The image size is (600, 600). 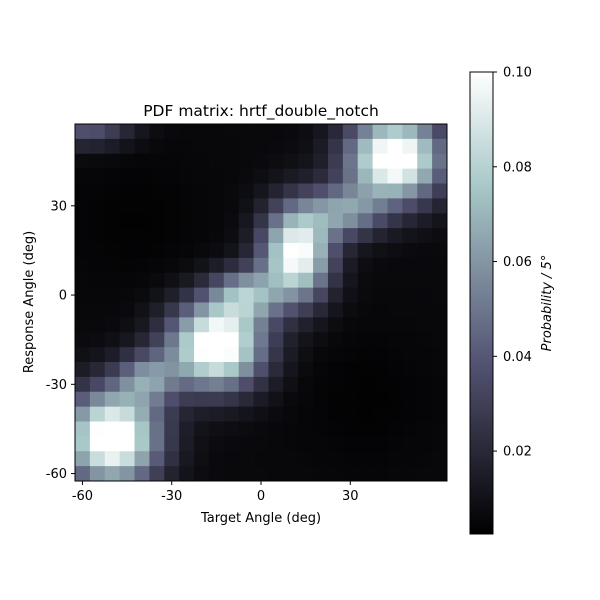 I want to click on y-tick-label: 0, so click(x=63, y=296).